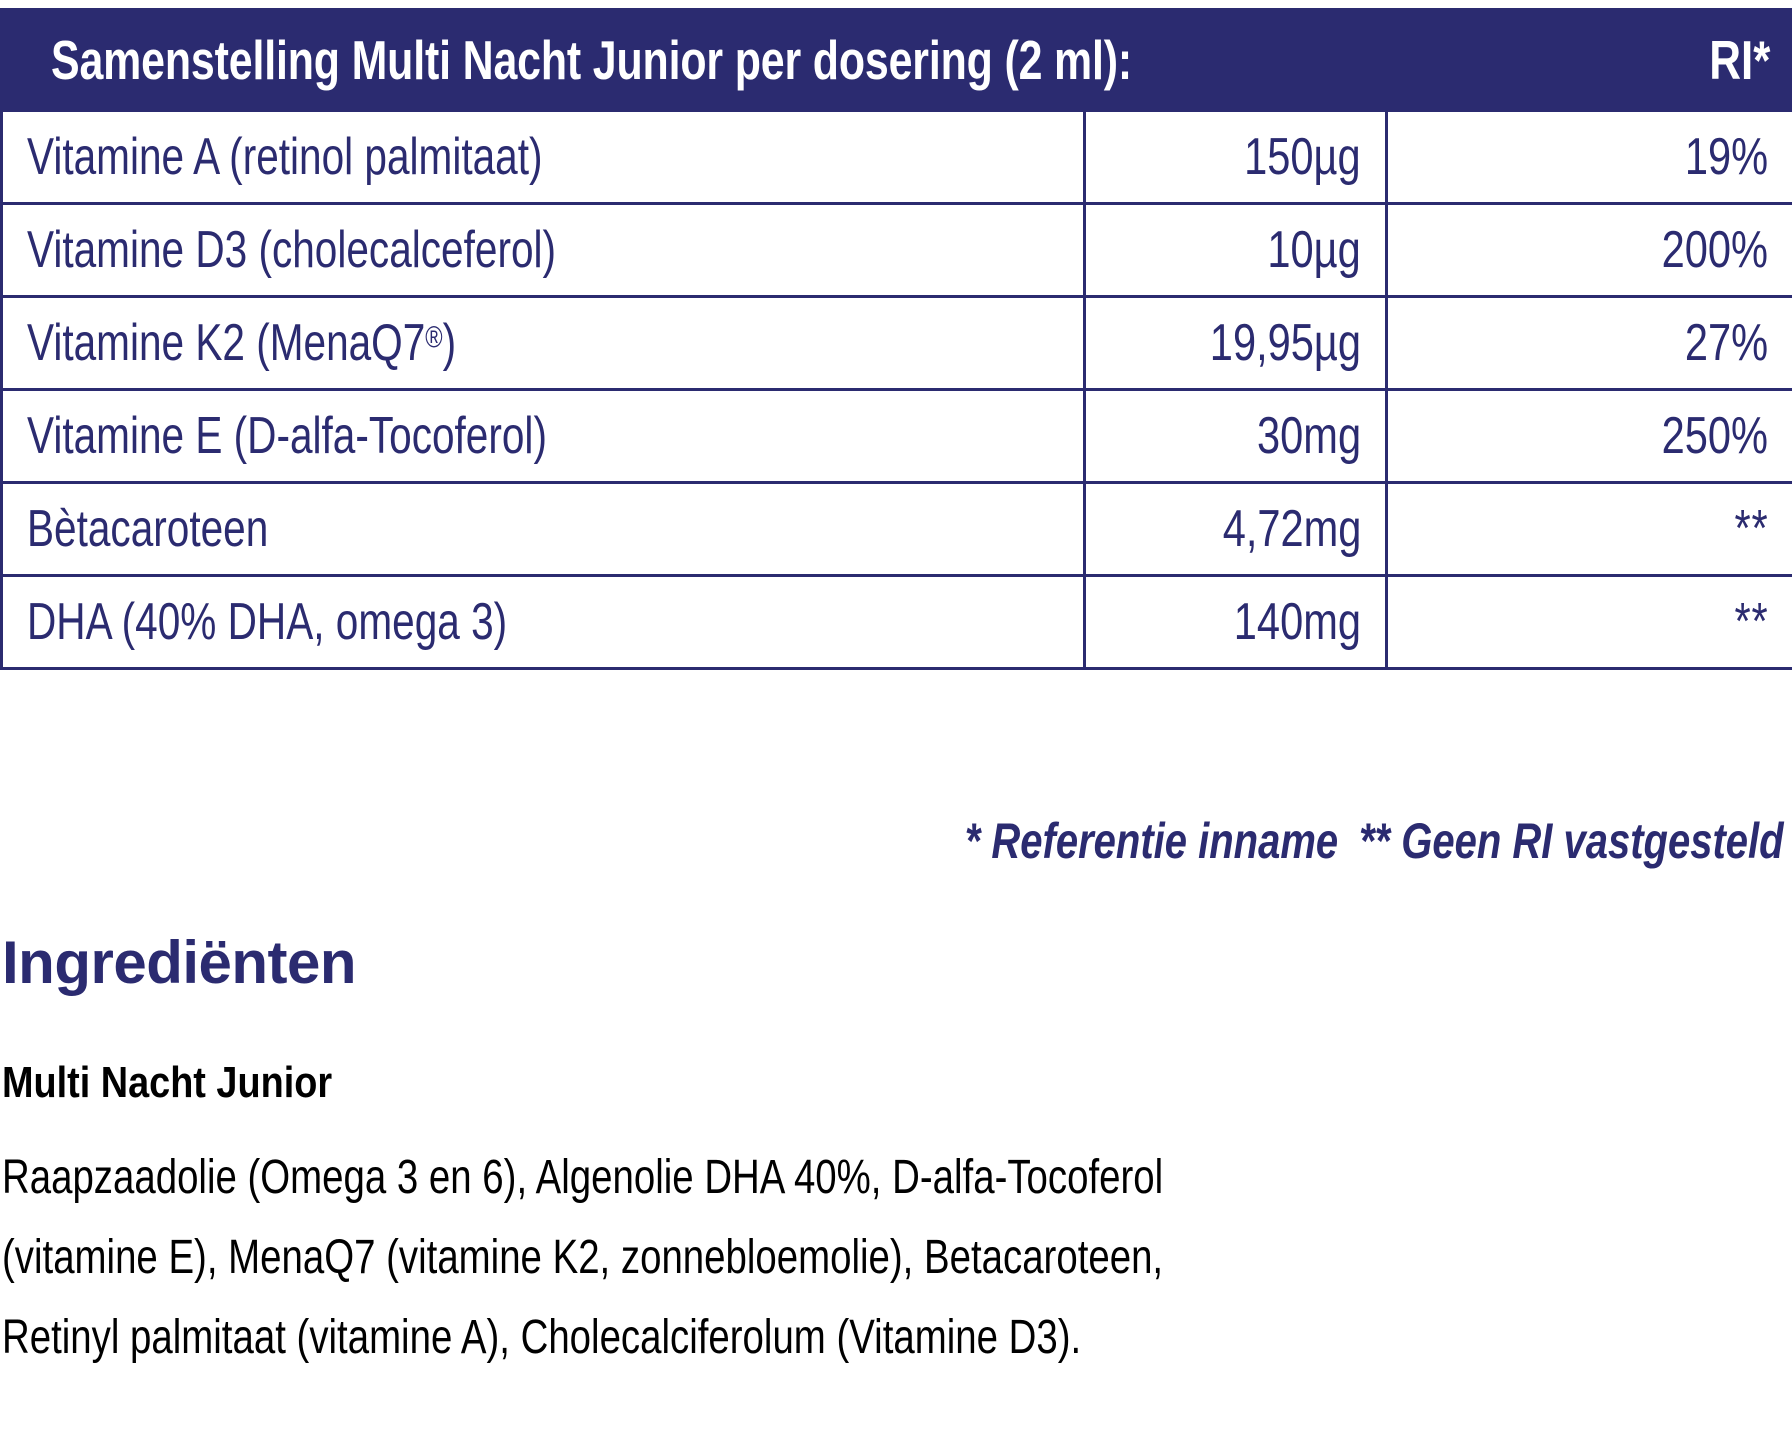  Describe the element at coordinates (1588, 436) in the screenshot. I see `nutrient-ri-cell: 250%` at that location.